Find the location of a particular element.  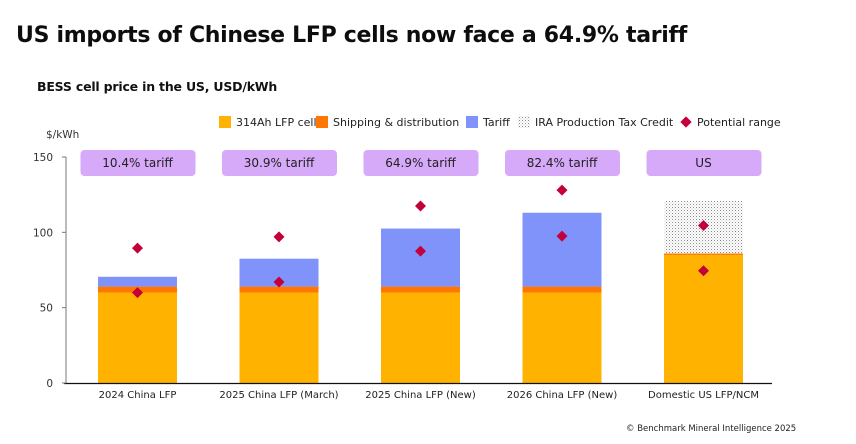

x-category-label: 2026 China LFP (New) is located at coordinates (562, 395).